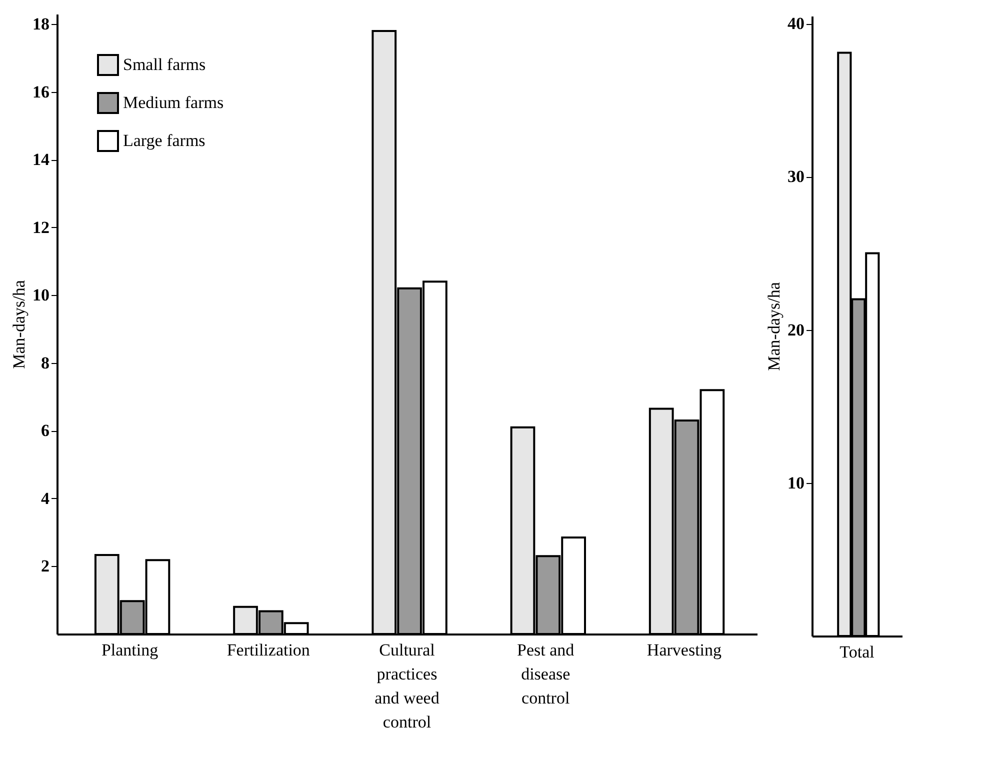 This screenshot has width=988, height=766. I want to click on y-tick-label: 12, so click(41, 227).